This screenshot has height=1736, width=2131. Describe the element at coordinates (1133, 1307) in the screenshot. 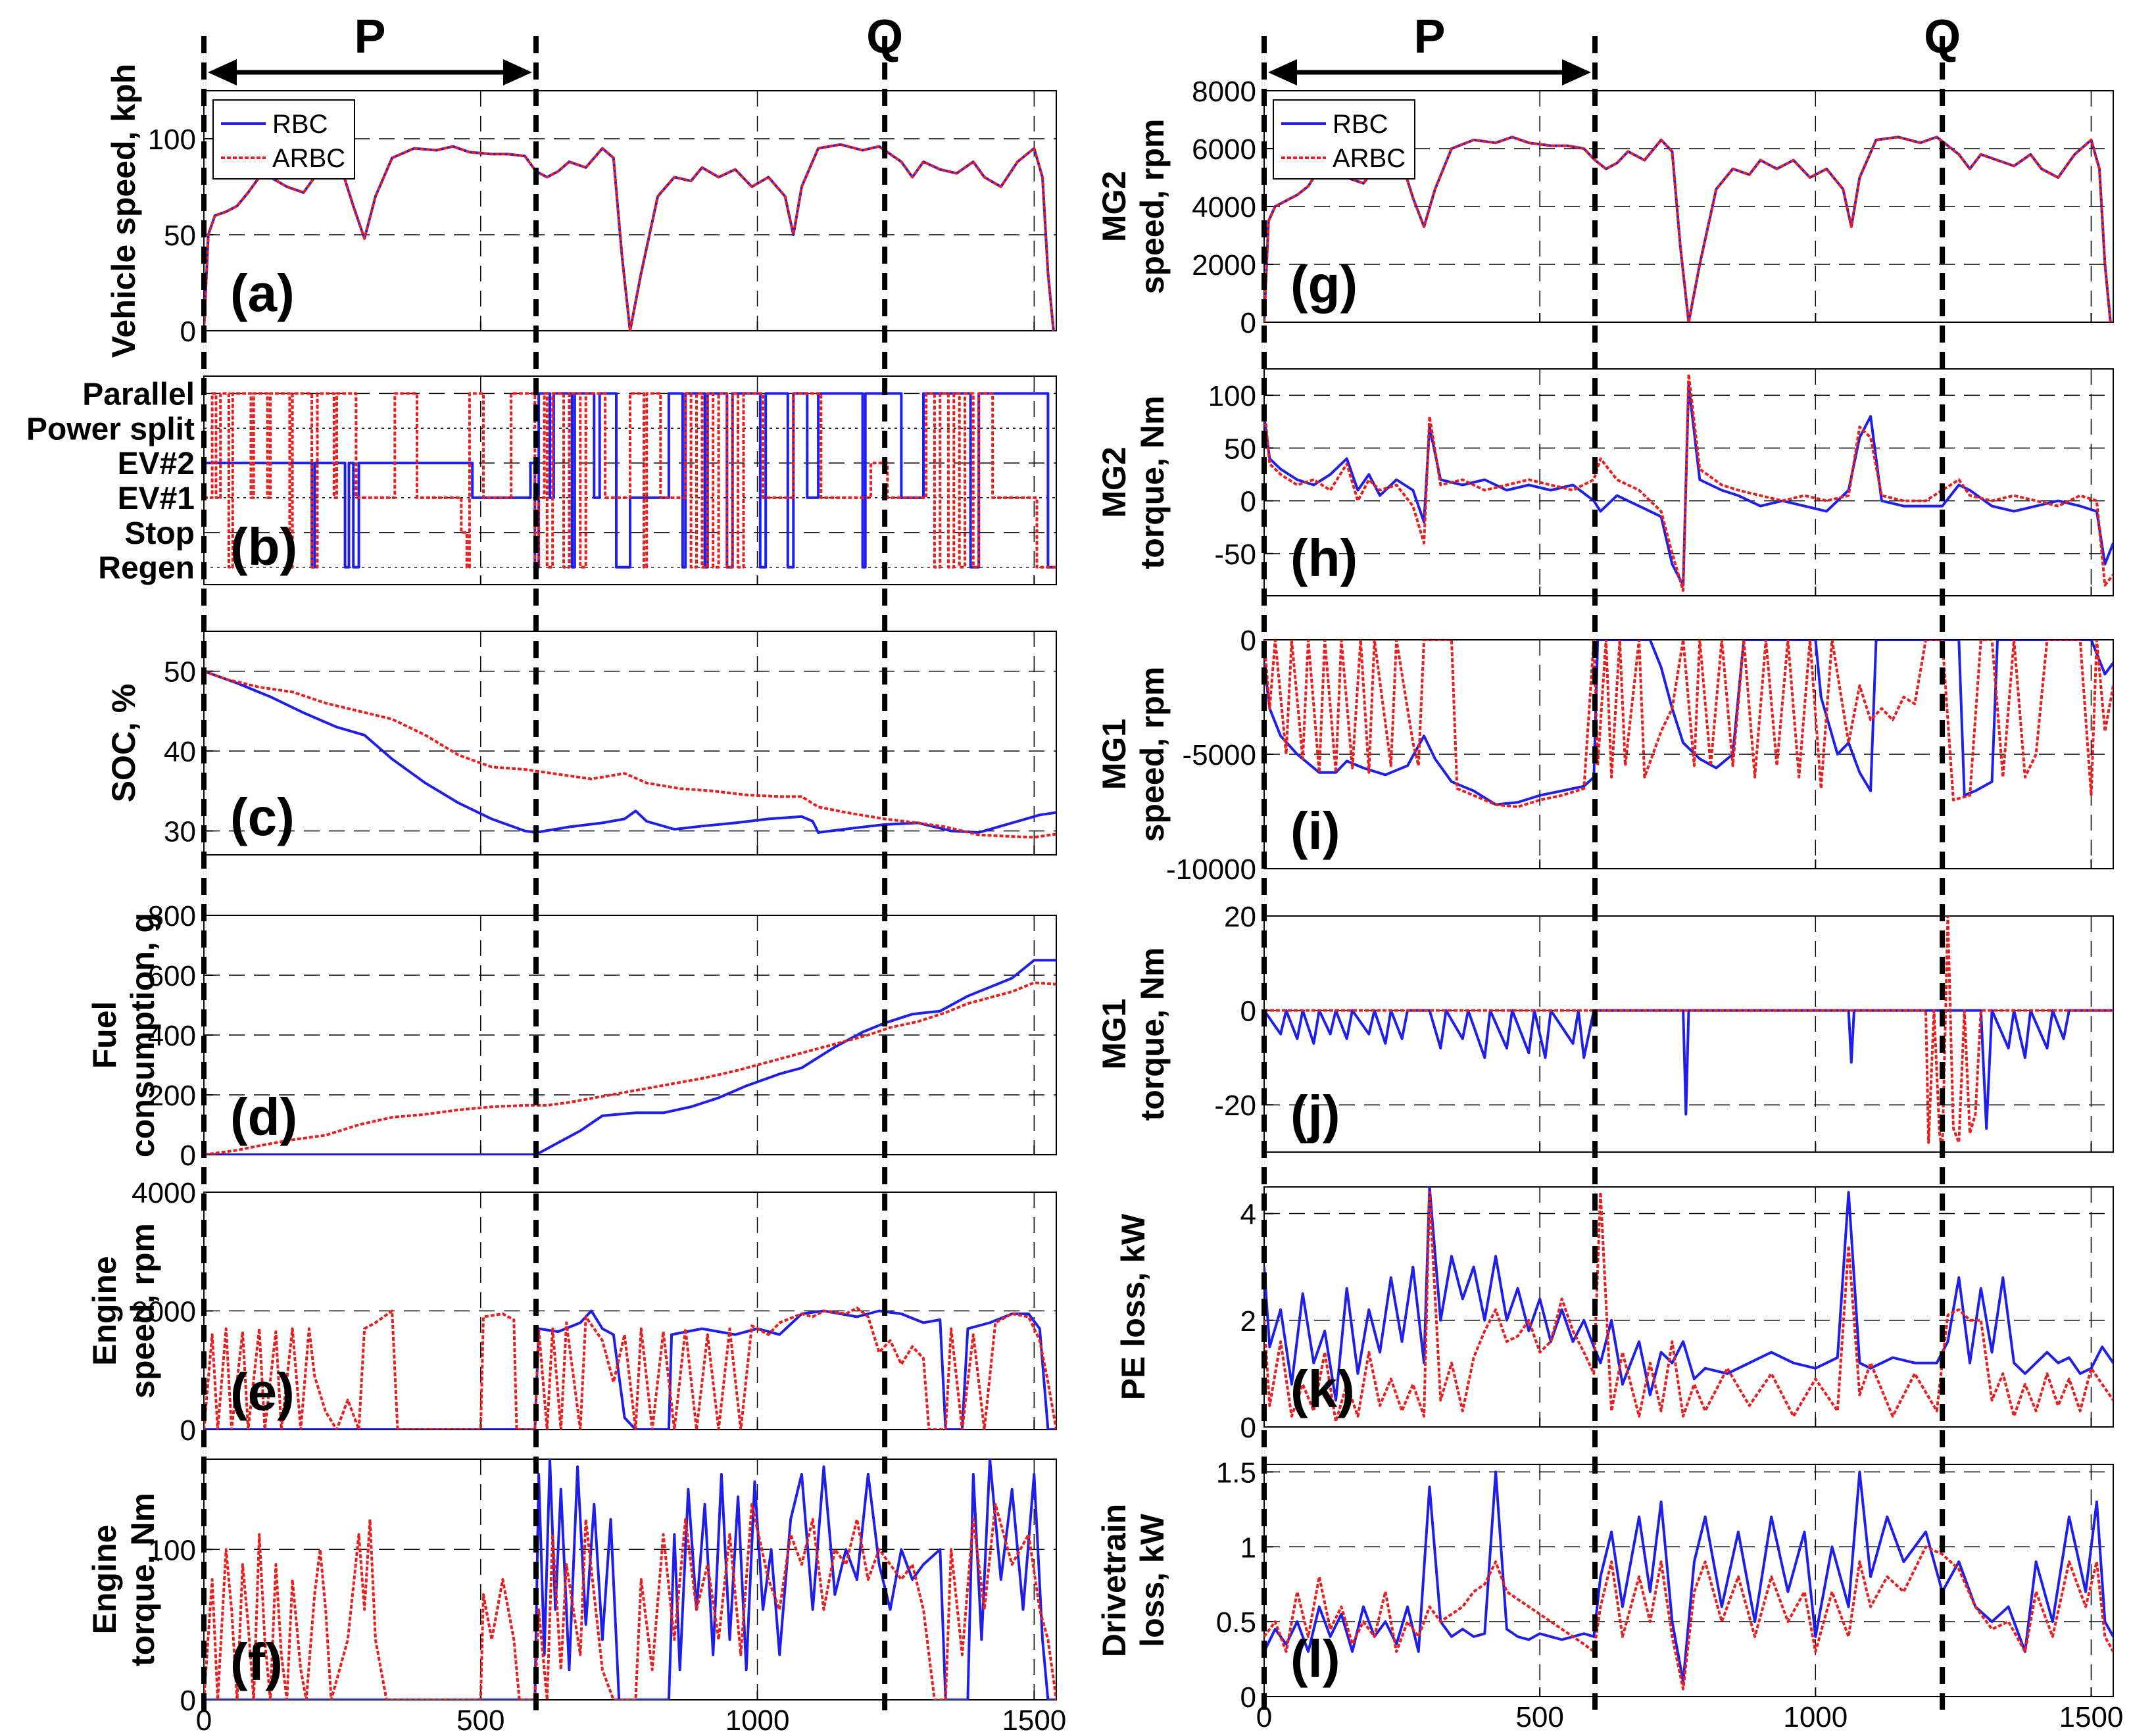

I see `y-axis-label: PE loss, kW` at that location.